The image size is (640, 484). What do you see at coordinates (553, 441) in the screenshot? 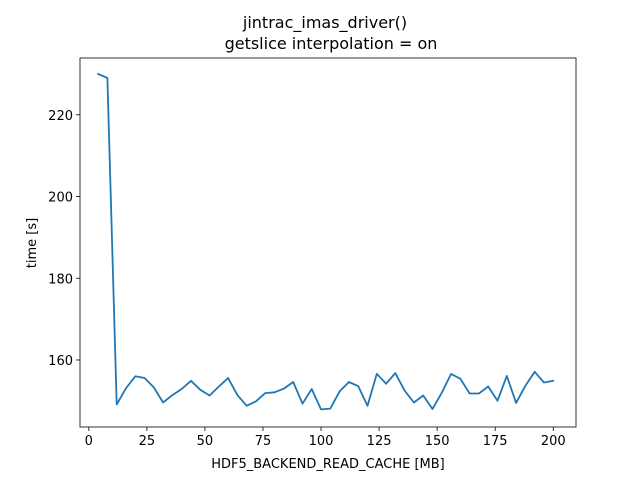
I see `x-tick-label: 200` at bounding box center [553, 441].